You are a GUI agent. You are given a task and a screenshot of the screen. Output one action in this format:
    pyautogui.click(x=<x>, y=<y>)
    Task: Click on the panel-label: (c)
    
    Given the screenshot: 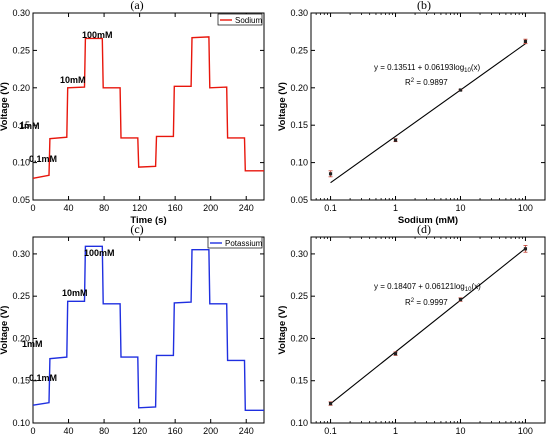 What is the action you would take?
    pyautogui.click(x=136, y=229)
    